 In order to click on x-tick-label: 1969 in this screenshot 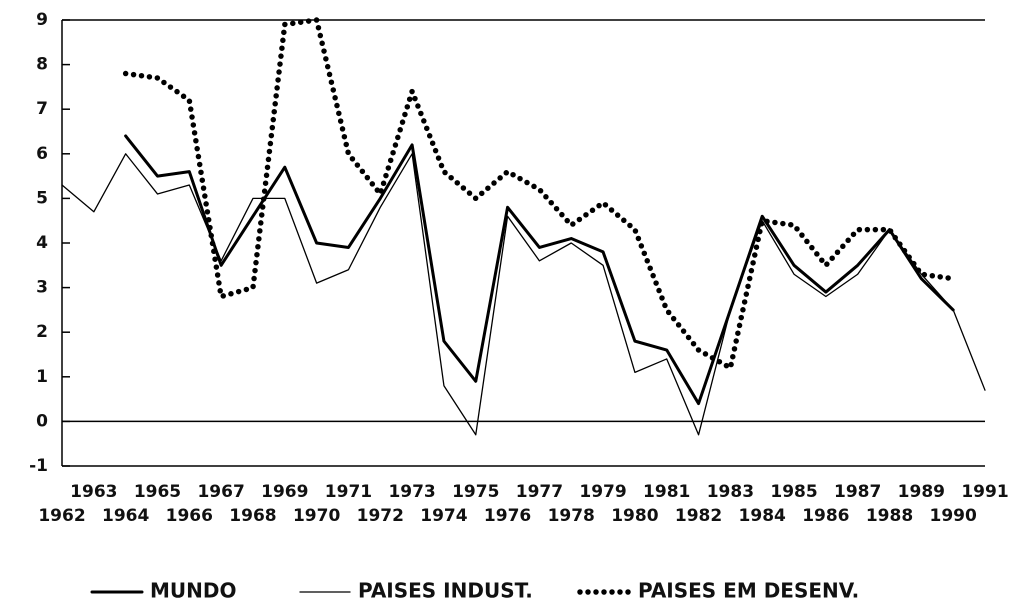, I will do `click(284, 492)`.